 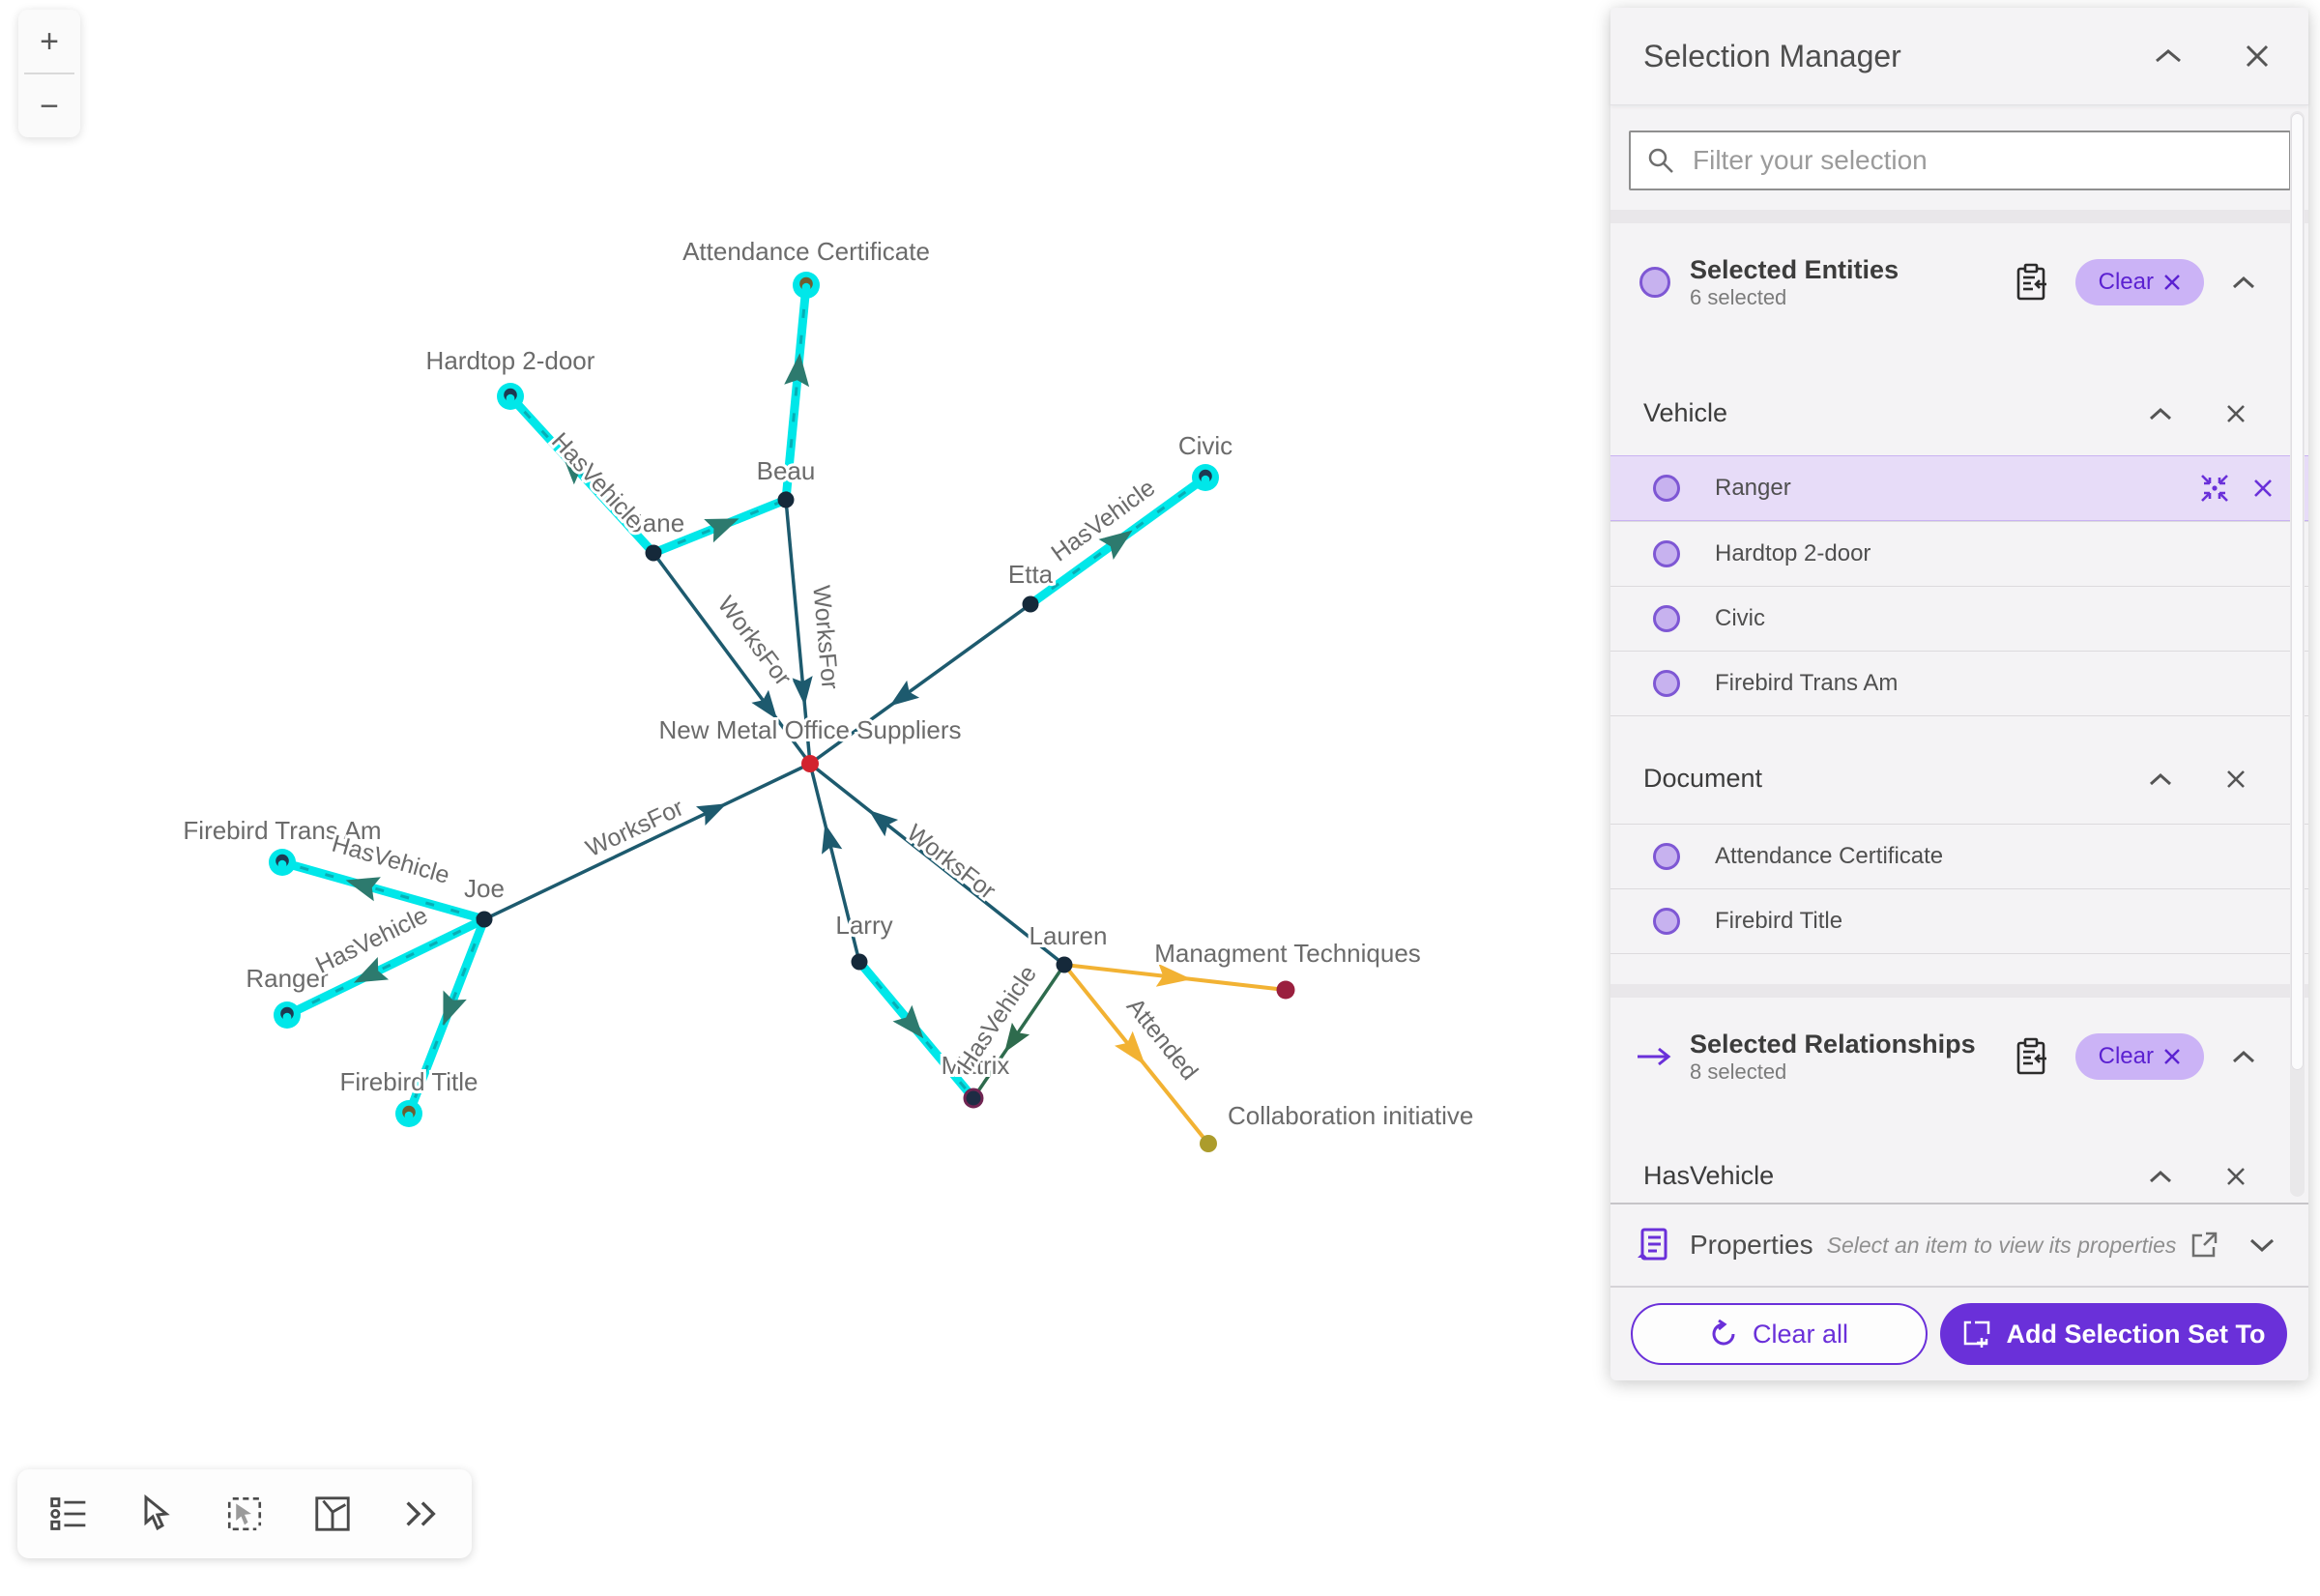 What do you see at coordinates (1959, 1056) in the screenshot?
I see `selected-relationships-header: Selected Relationships 8 selected Clear` at bounding box center [1959, 1056].